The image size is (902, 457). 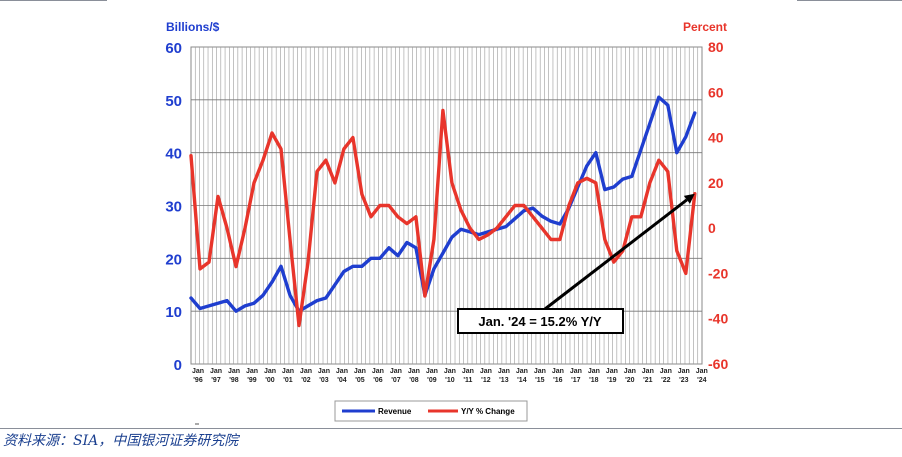 I want to click on top-rule-right, so click(x=849, y=0).